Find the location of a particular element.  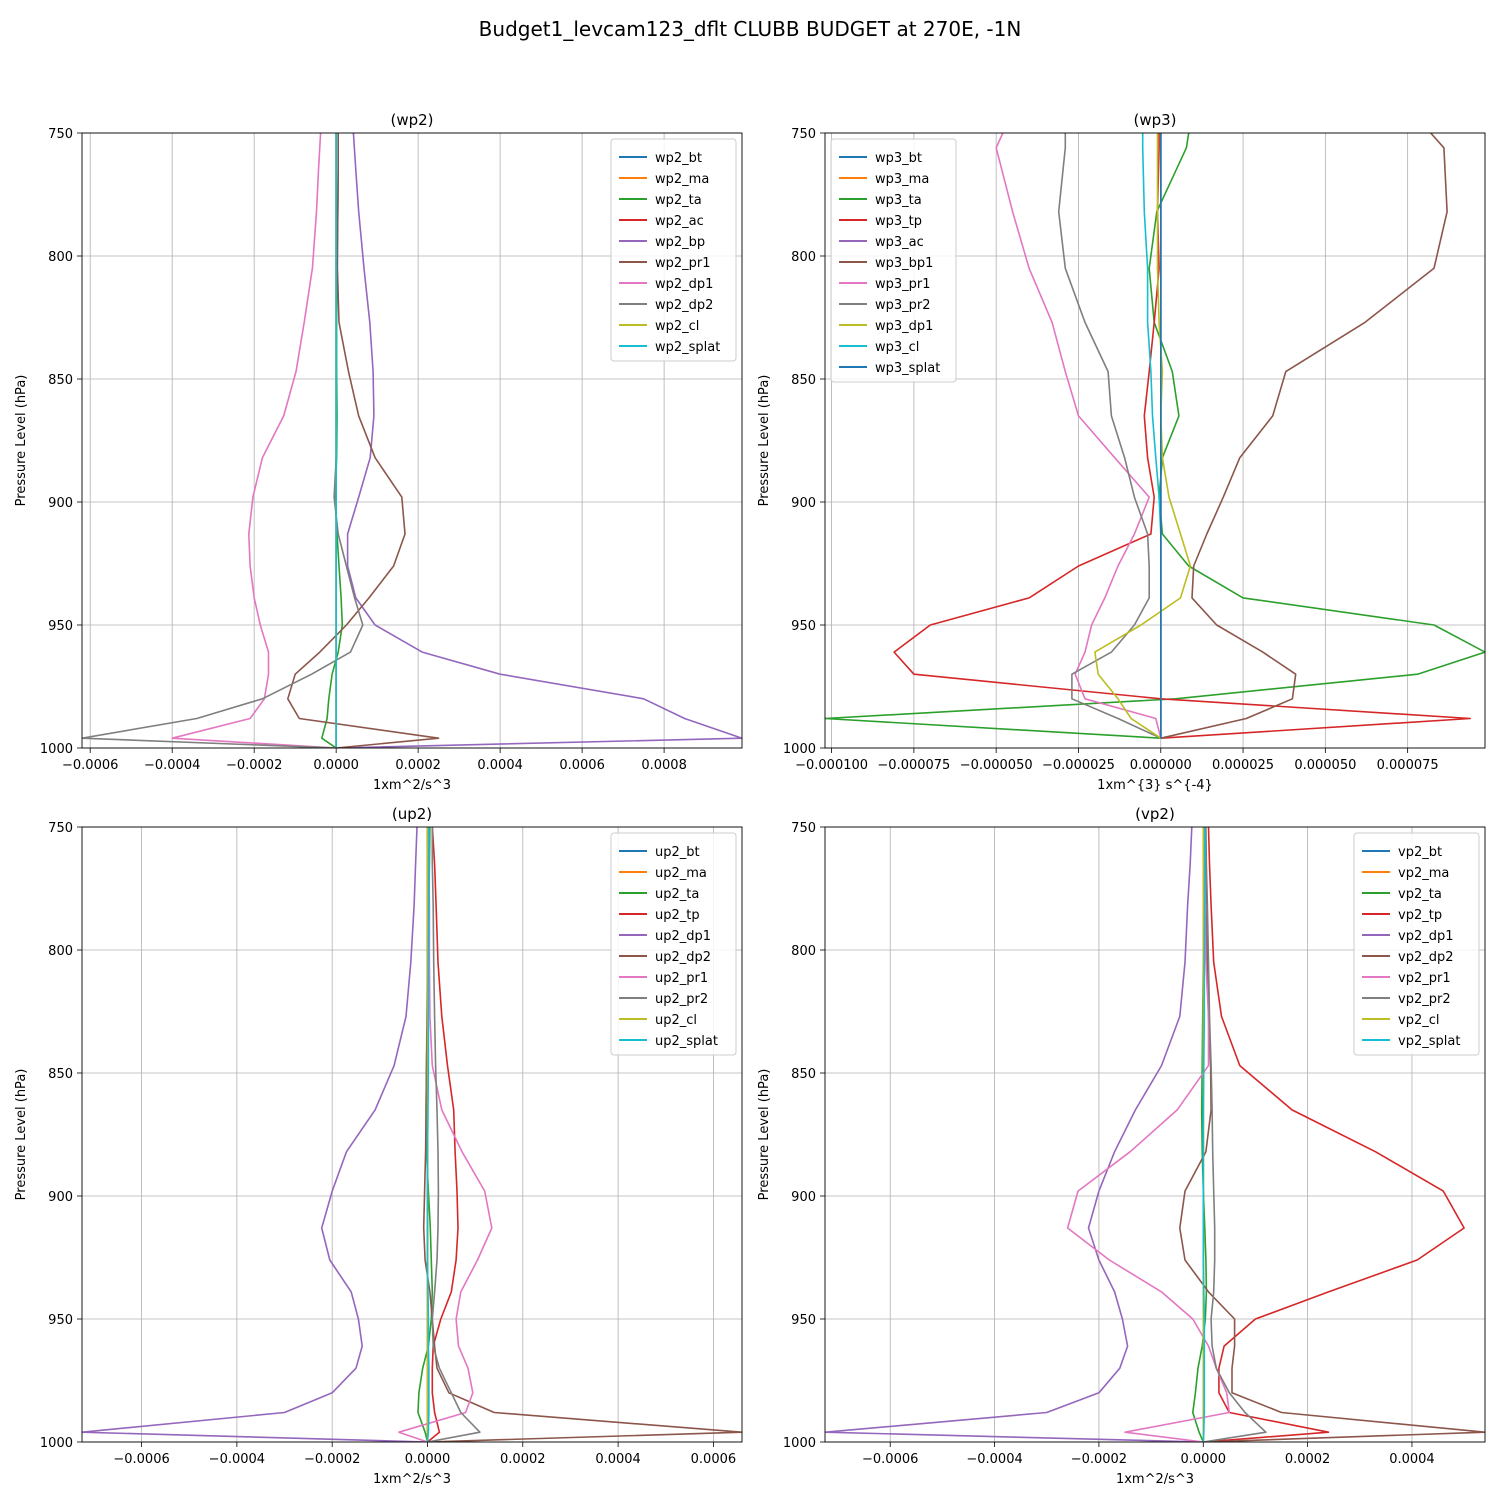

legend-entry: wp2_cl is located at coordinates (677, 326).